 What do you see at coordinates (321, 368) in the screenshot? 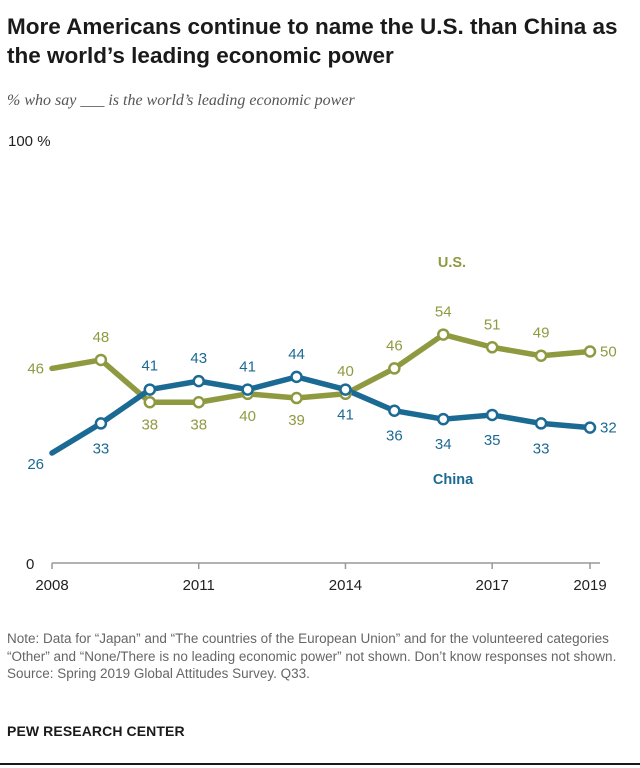
I see `series-line-us` at bounding box center [321, 368].